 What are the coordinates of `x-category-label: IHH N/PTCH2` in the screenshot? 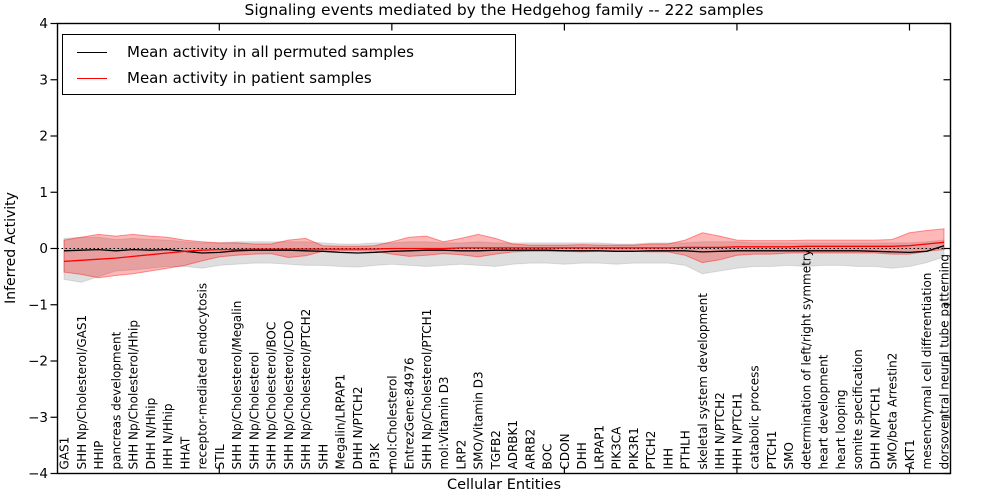 It's located at (720, 430).